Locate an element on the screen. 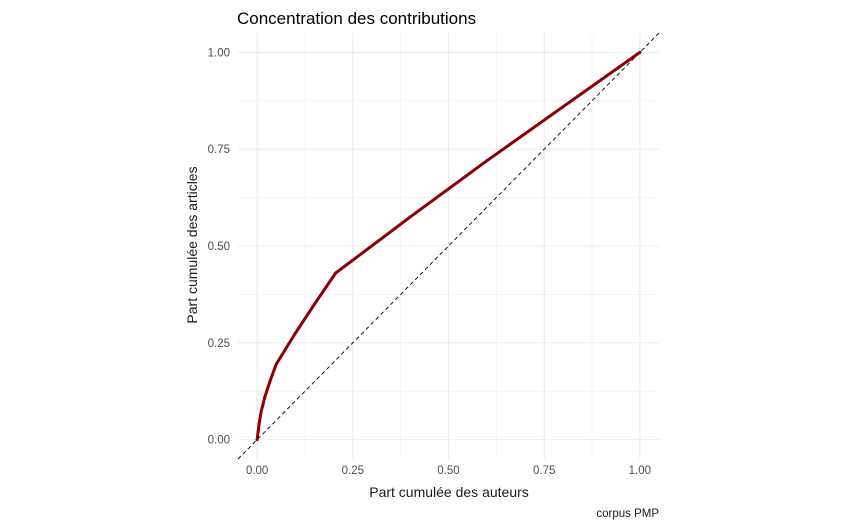  chart-title: Concentration des contributions is located at coordinates (356, 18).